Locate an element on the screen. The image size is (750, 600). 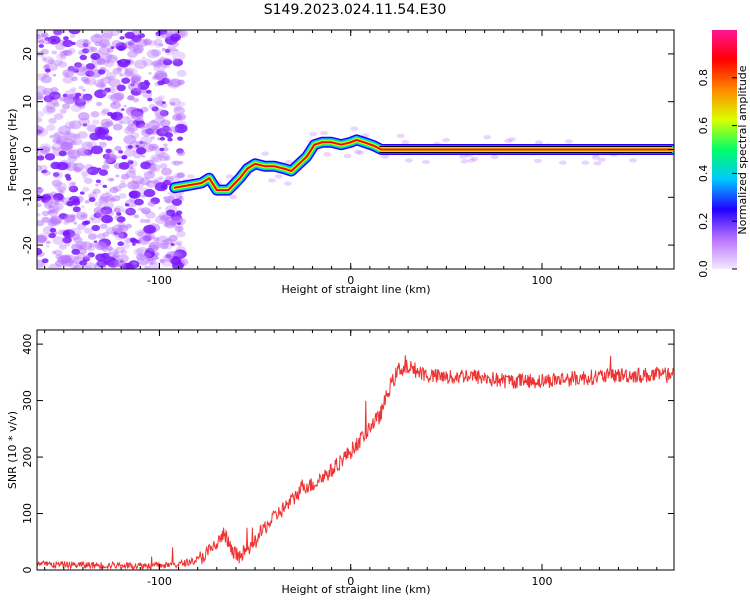
colorbar-label: Normalized spectral amplitude is located at coordinates (742, 149).